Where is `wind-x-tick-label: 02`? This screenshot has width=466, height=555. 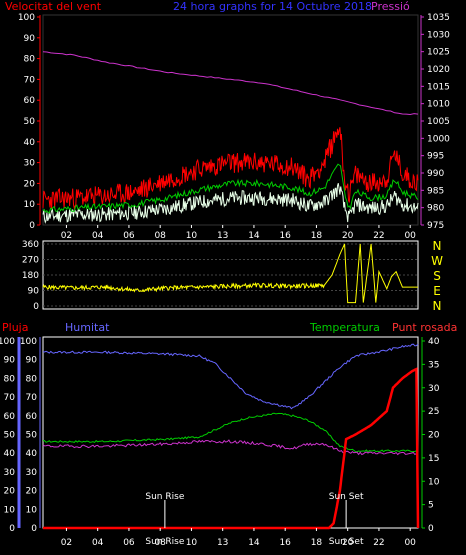 wind-x-tick-label: 02 is located at coordinates (66, 236).